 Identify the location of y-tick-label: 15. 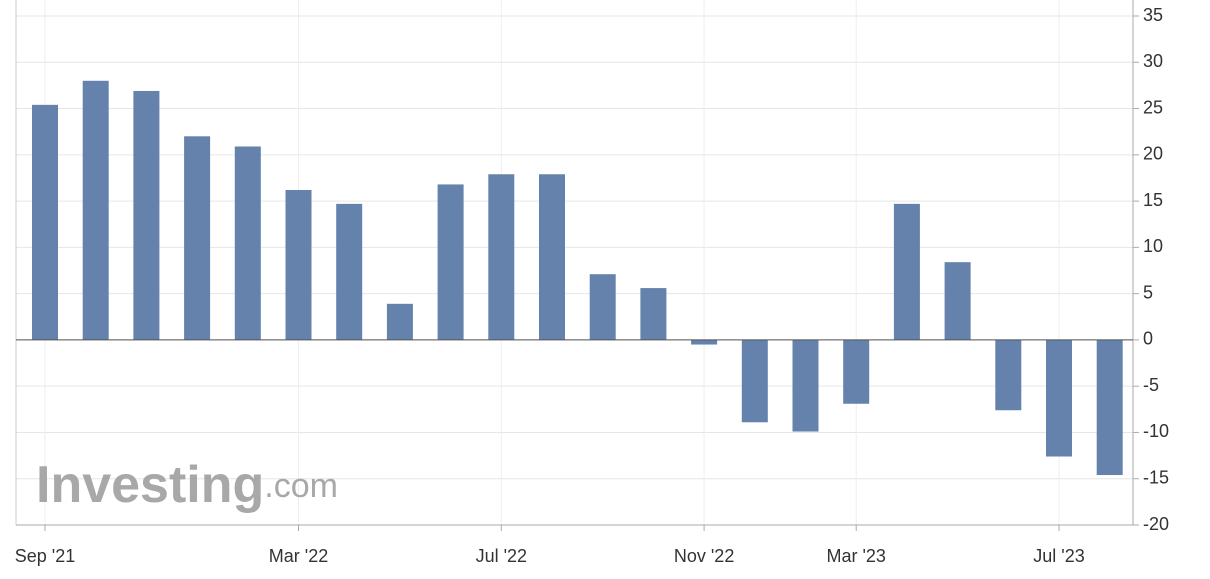
(1153, 200).